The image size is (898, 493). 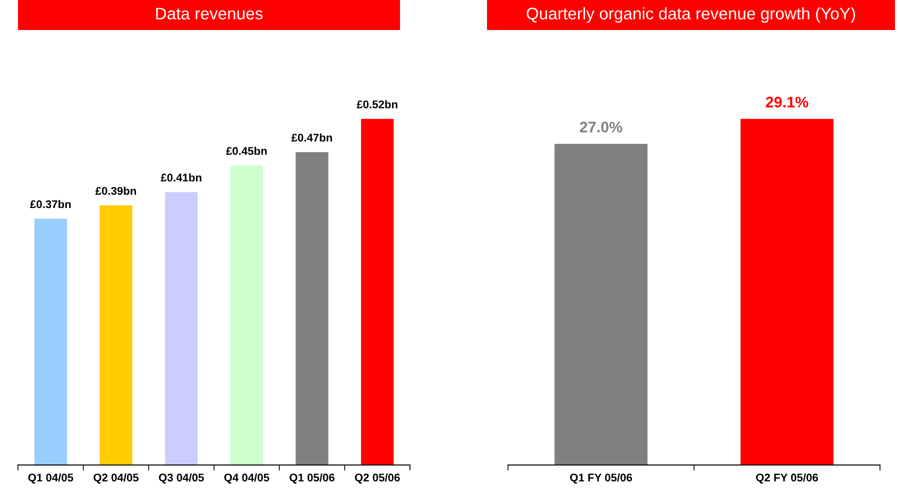 What do you see at coordinates (601, 127) in the screenshot?
I see `data-label: 27.0%` at bounding box center [601, 127].